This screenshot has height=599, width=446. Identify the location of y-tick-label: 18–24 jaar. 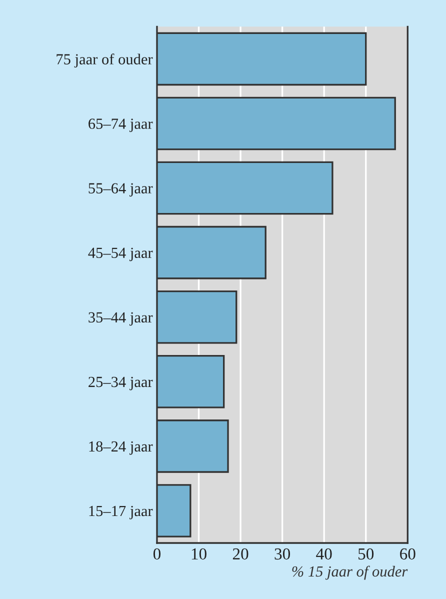
(121, 448).